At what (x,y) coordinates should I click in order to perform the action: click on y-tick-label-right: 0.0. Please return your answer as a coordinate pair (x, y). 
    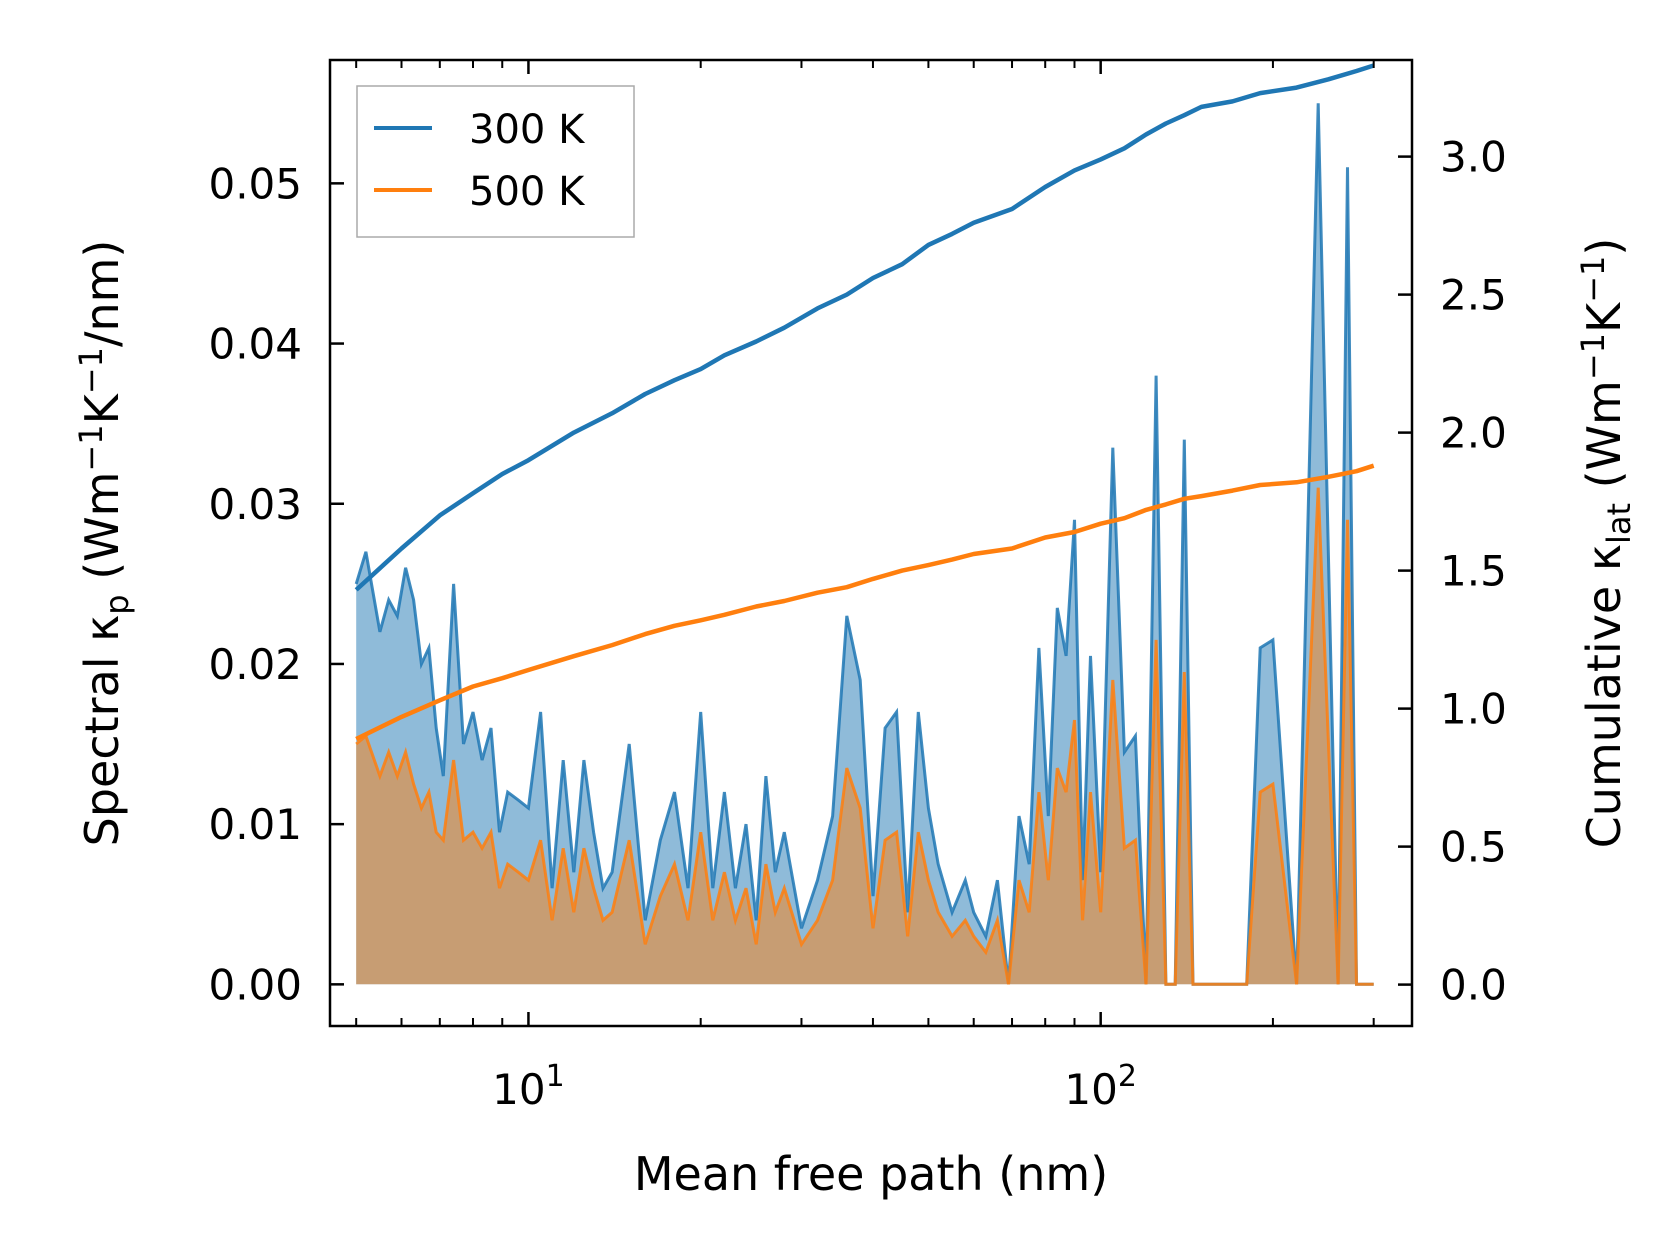
    Looking at the image, I should click on (1473, 985).